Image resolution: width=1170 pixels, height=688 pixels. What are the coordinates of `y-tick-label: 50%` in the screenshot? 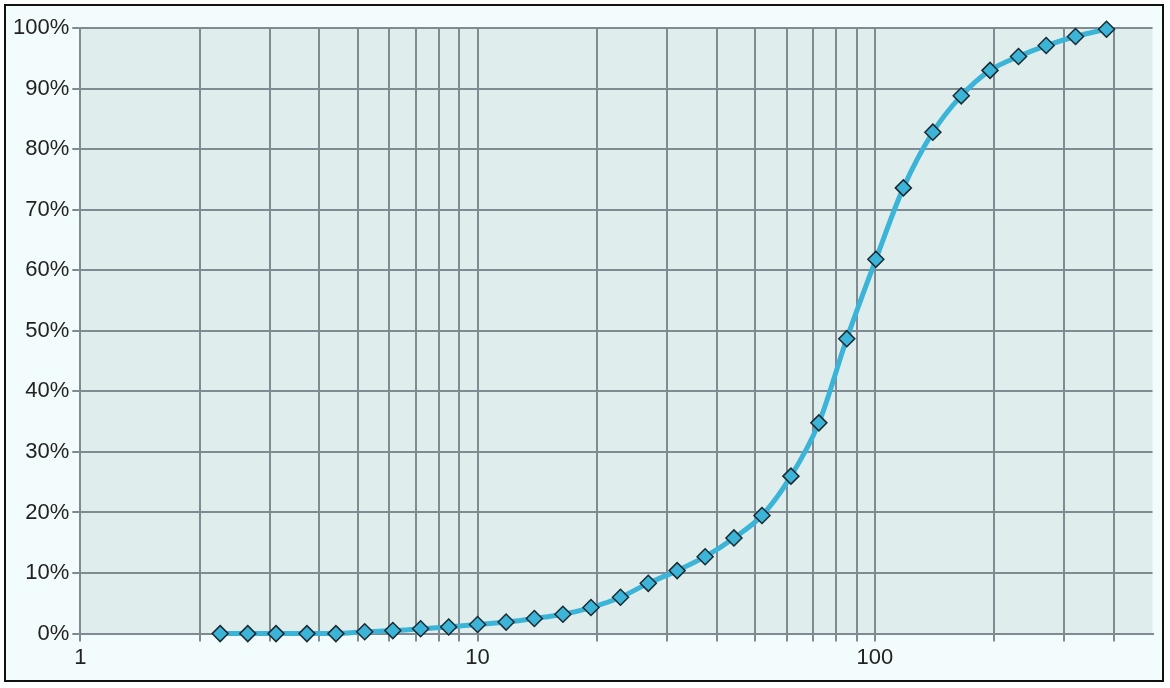 It's located at (47, 329).